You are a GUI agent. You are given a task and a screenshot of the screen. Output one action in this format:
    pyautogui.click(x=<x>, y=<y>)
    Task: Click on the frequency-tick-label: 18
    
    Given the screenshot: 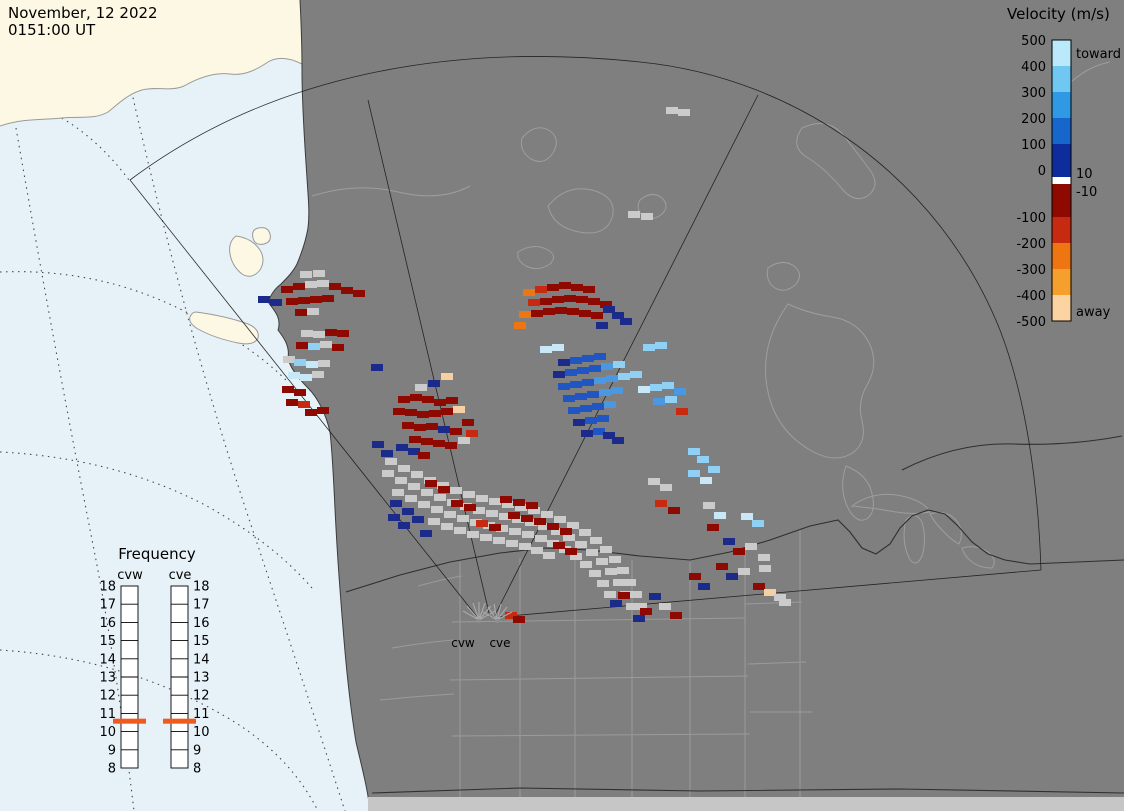 What is the action you would take?
    pyautogui.click(x=201, y=587)
    